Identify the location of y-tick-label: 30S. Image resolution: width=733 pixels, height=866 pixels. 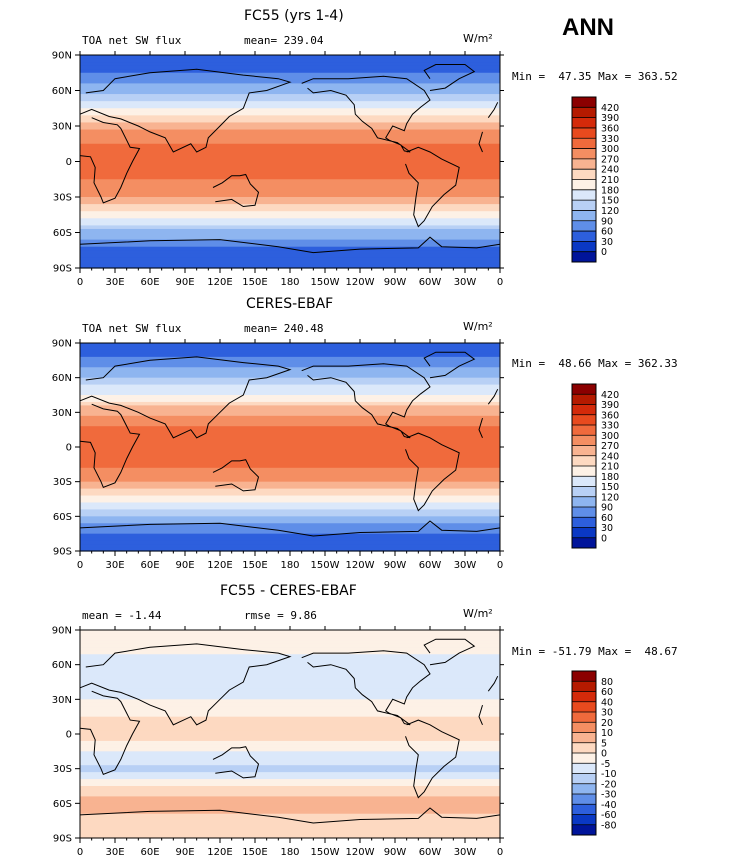
(62, 482).